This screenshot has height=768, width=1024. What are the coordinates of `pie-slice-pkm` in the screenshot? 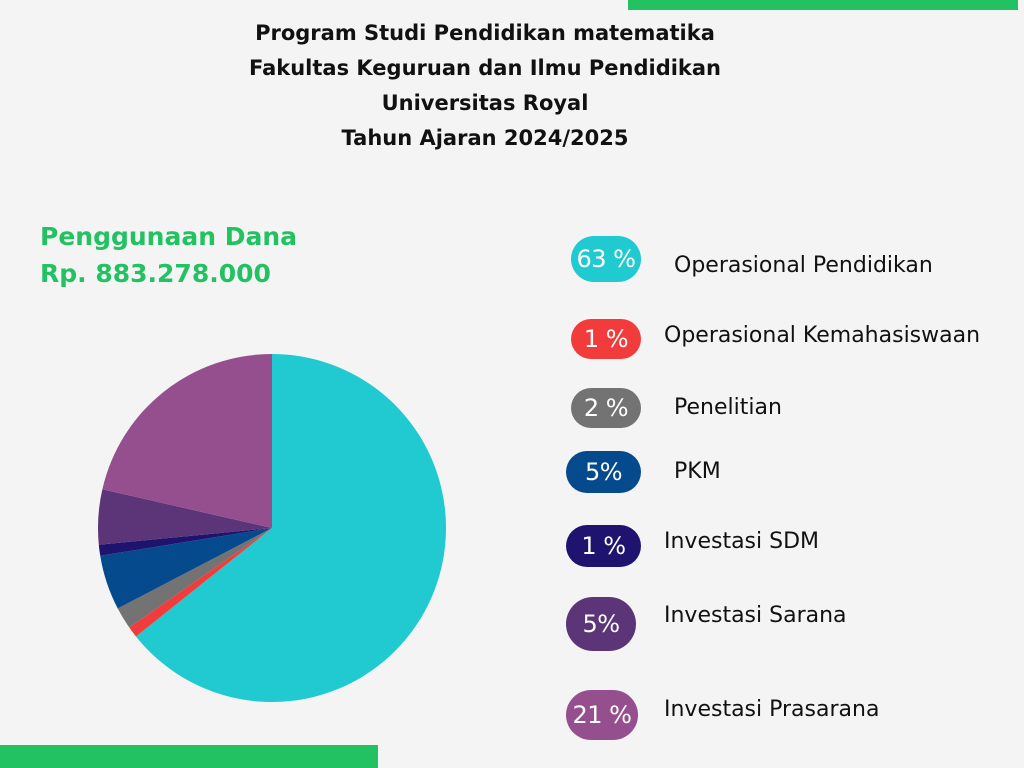 It's located at (186, 568).